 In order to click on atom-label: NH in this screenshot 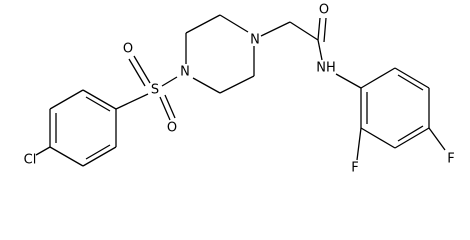, I will do `click(326, 68)`.